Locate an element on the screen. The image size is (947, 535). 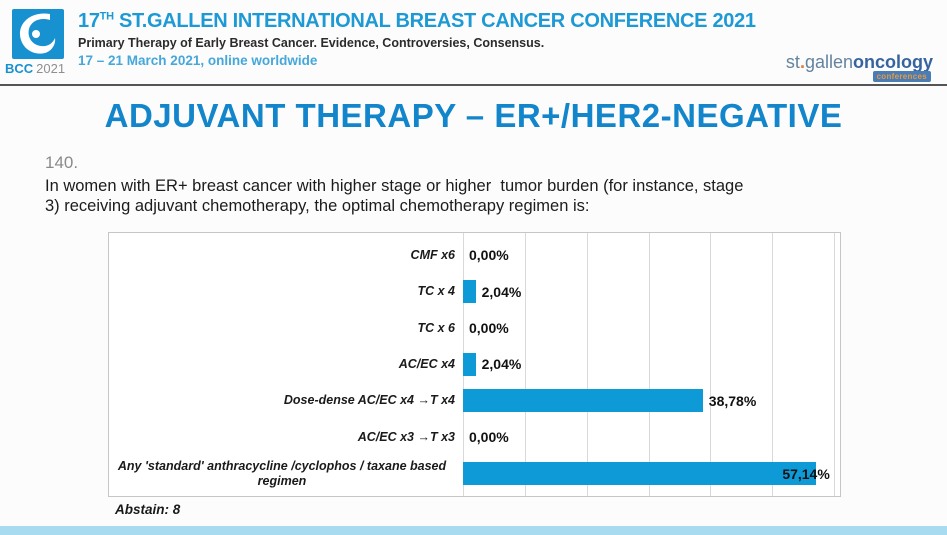
bar-row: CMF x6 0,00% is located at coordinates (474, 255).